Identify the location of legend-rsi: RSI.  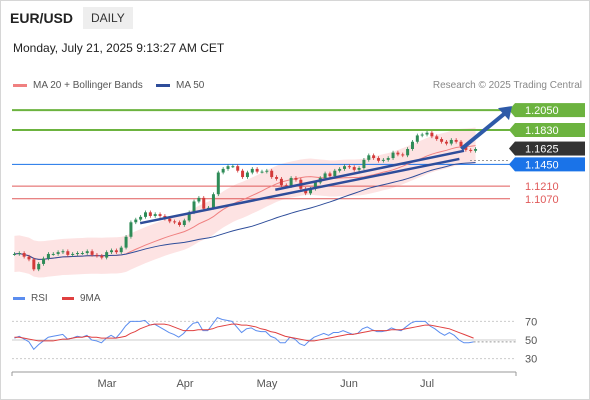
(30, 298).